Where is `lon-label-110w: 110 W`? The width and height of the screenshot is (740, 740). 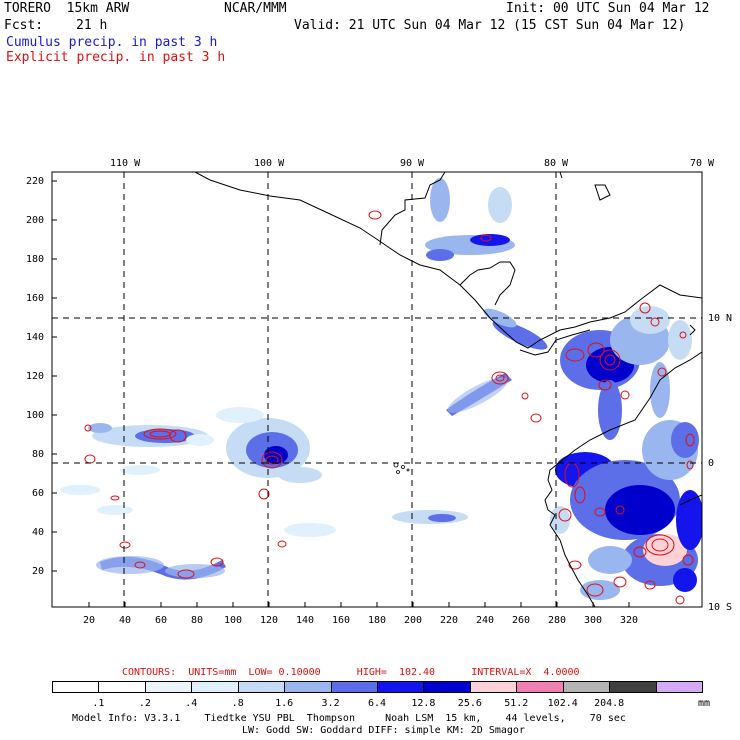 lon-label-110w: 110 W is located at coordinates (125, 163).